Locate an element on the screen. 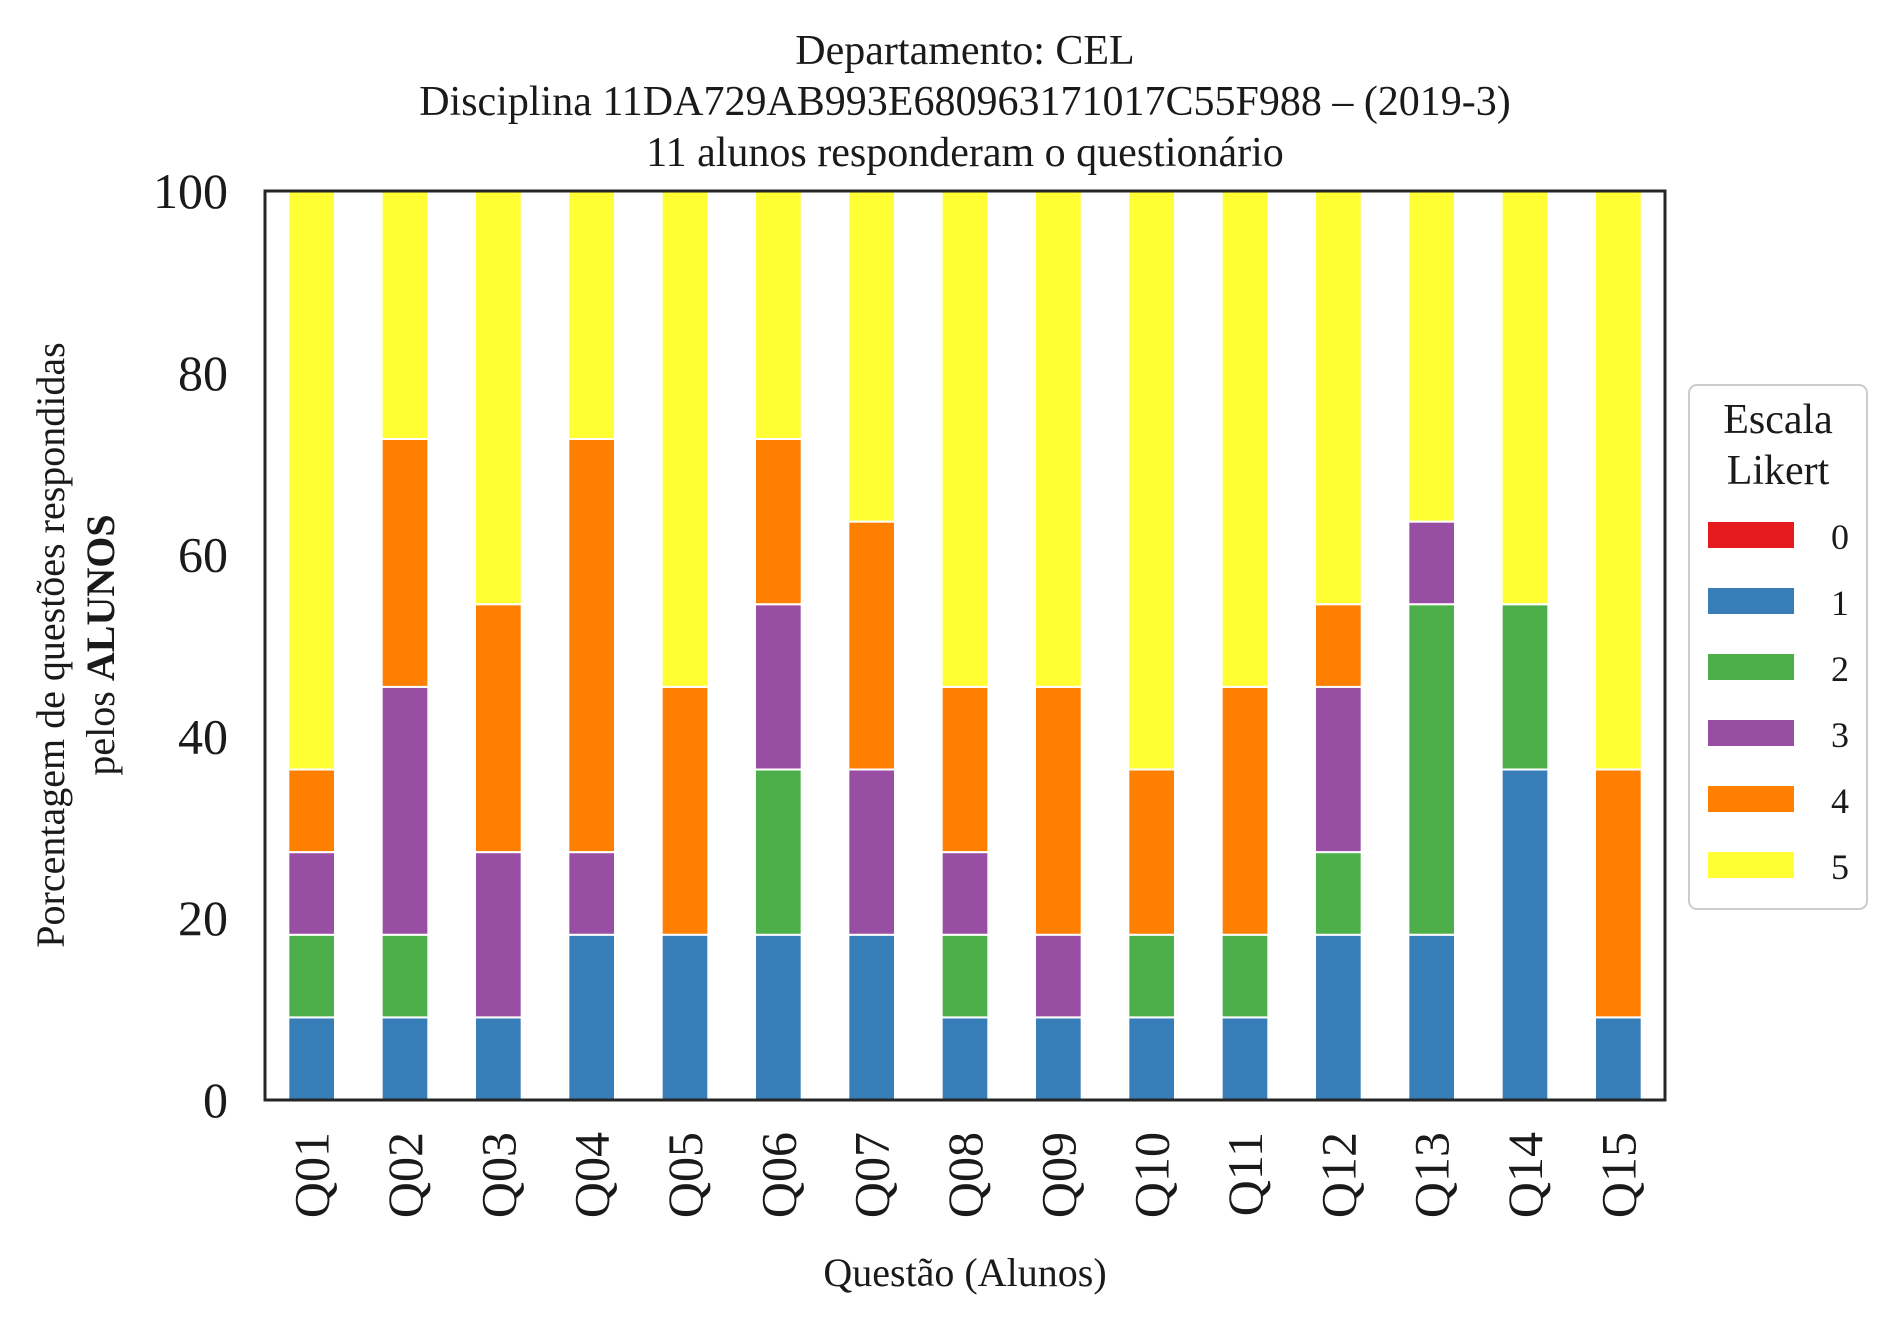 The height and width of the screenshot is (1328, 1892). title-line-1: Departamento: CEL is located at coordinates (964, 51).